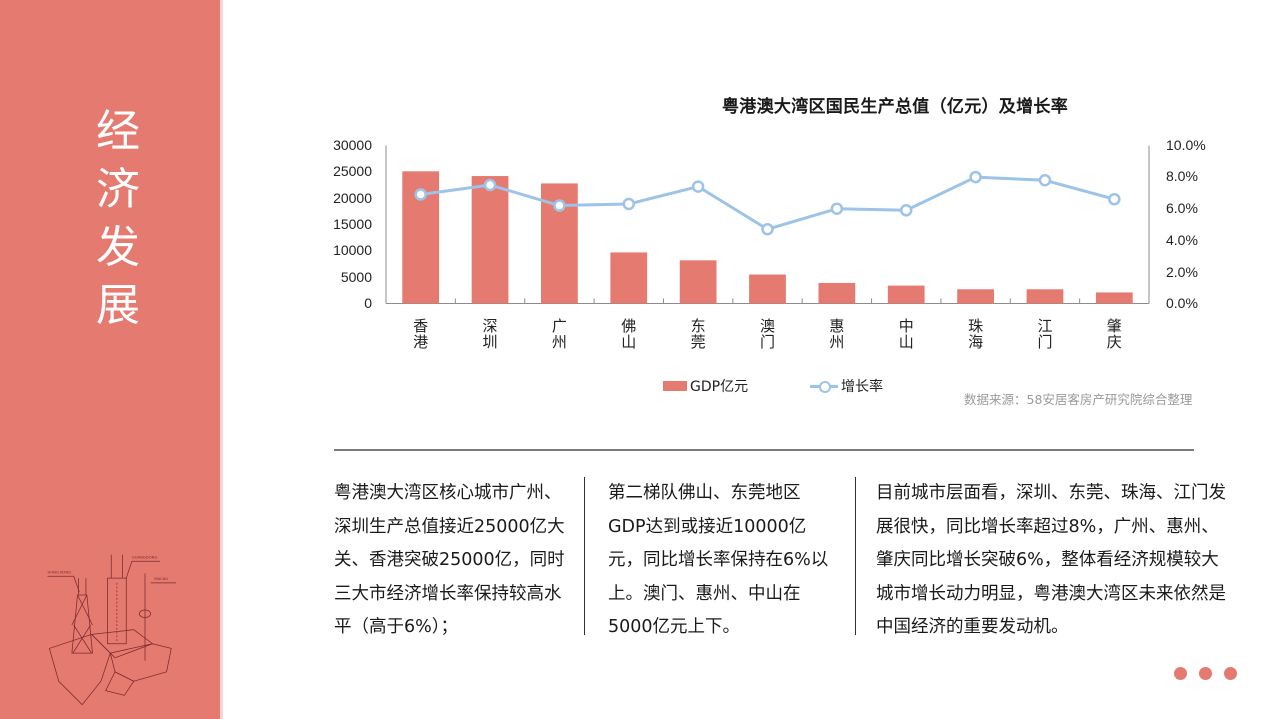 The height and width of the screenshot is (719, 1279). I want to click on left-axis-tick: 5000, so click(356, 277).